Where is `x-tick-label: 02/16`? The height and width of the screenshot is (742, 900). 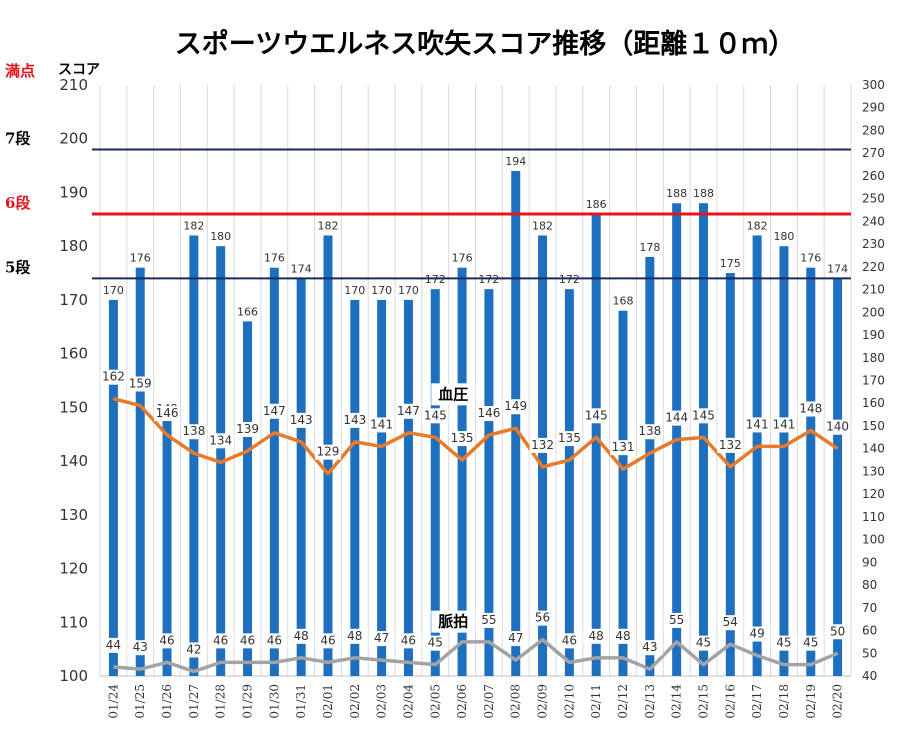 x-tick-label: 02/16 is located at coordinates (730, 701).